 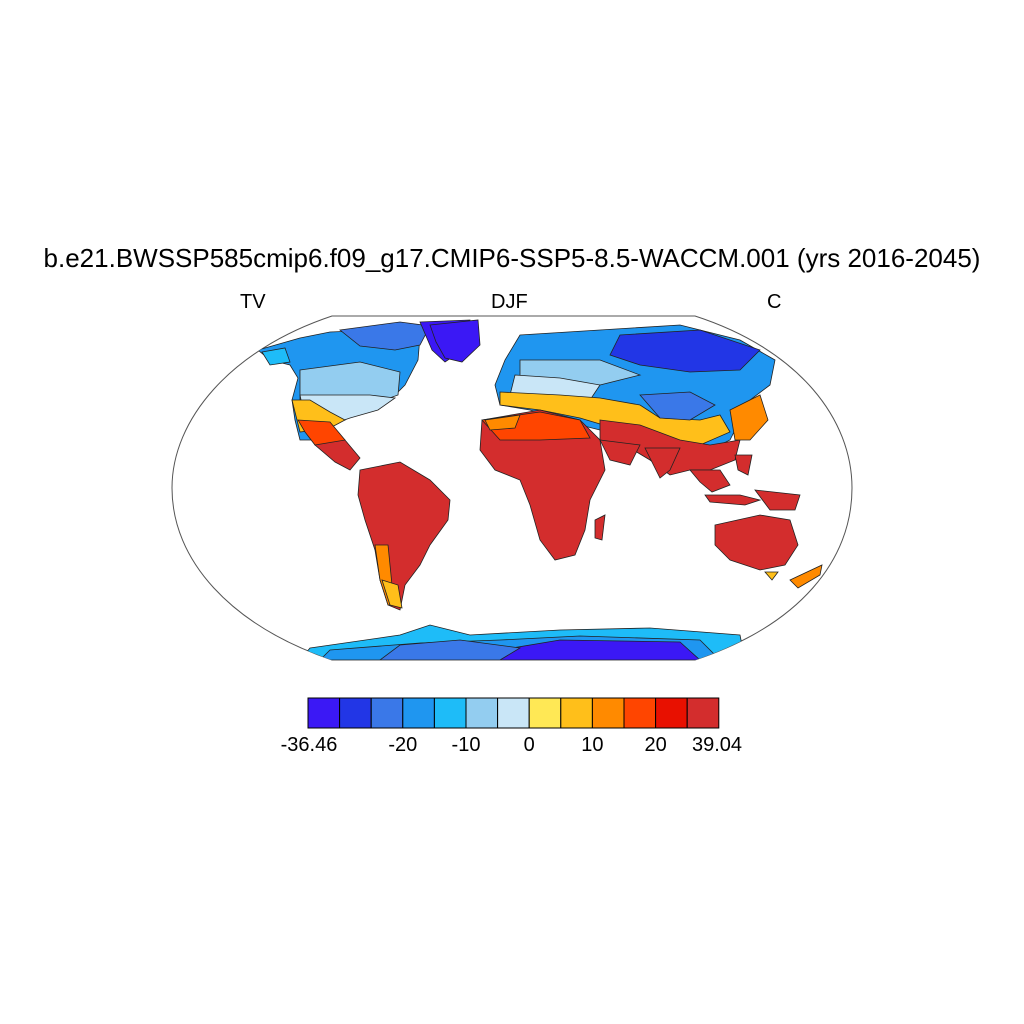 I want to click on arabia, so click(x=620, y=452).